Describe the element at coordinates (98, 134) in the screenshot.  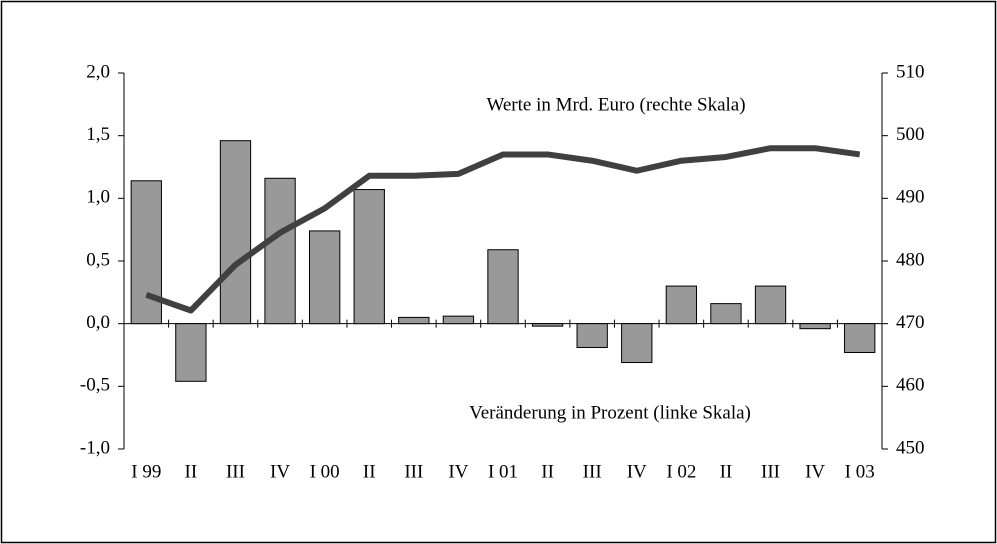
I see `y-tick-label: 1,5` at that location.